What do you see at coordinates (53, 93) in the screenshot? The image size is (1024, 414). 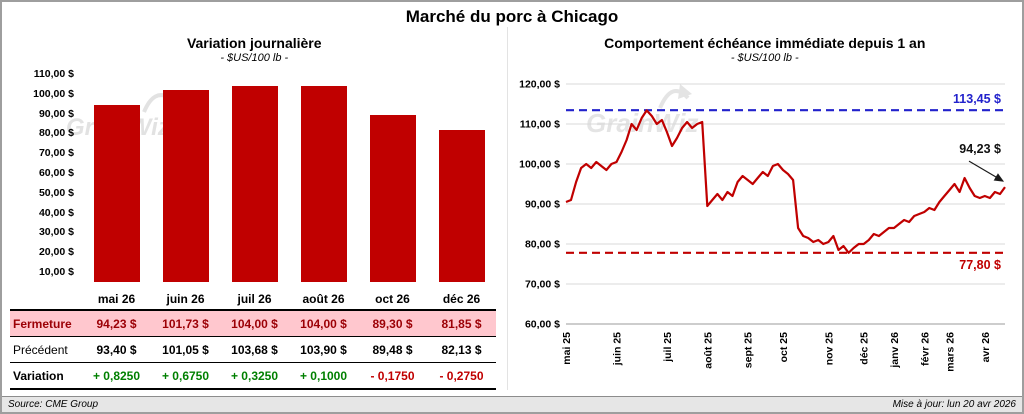 I see `y-axis-tick-label: 100,00 $` at bounding box center [53, 93].